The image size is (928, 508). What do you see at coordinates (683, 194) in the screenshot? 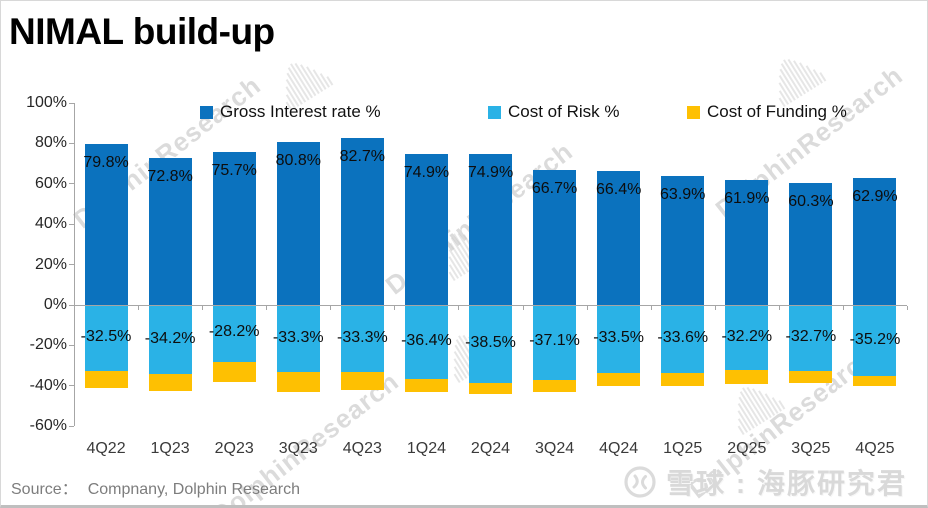
I see `bar-label-gross: 63.9%` at bounding box center [683, 194].